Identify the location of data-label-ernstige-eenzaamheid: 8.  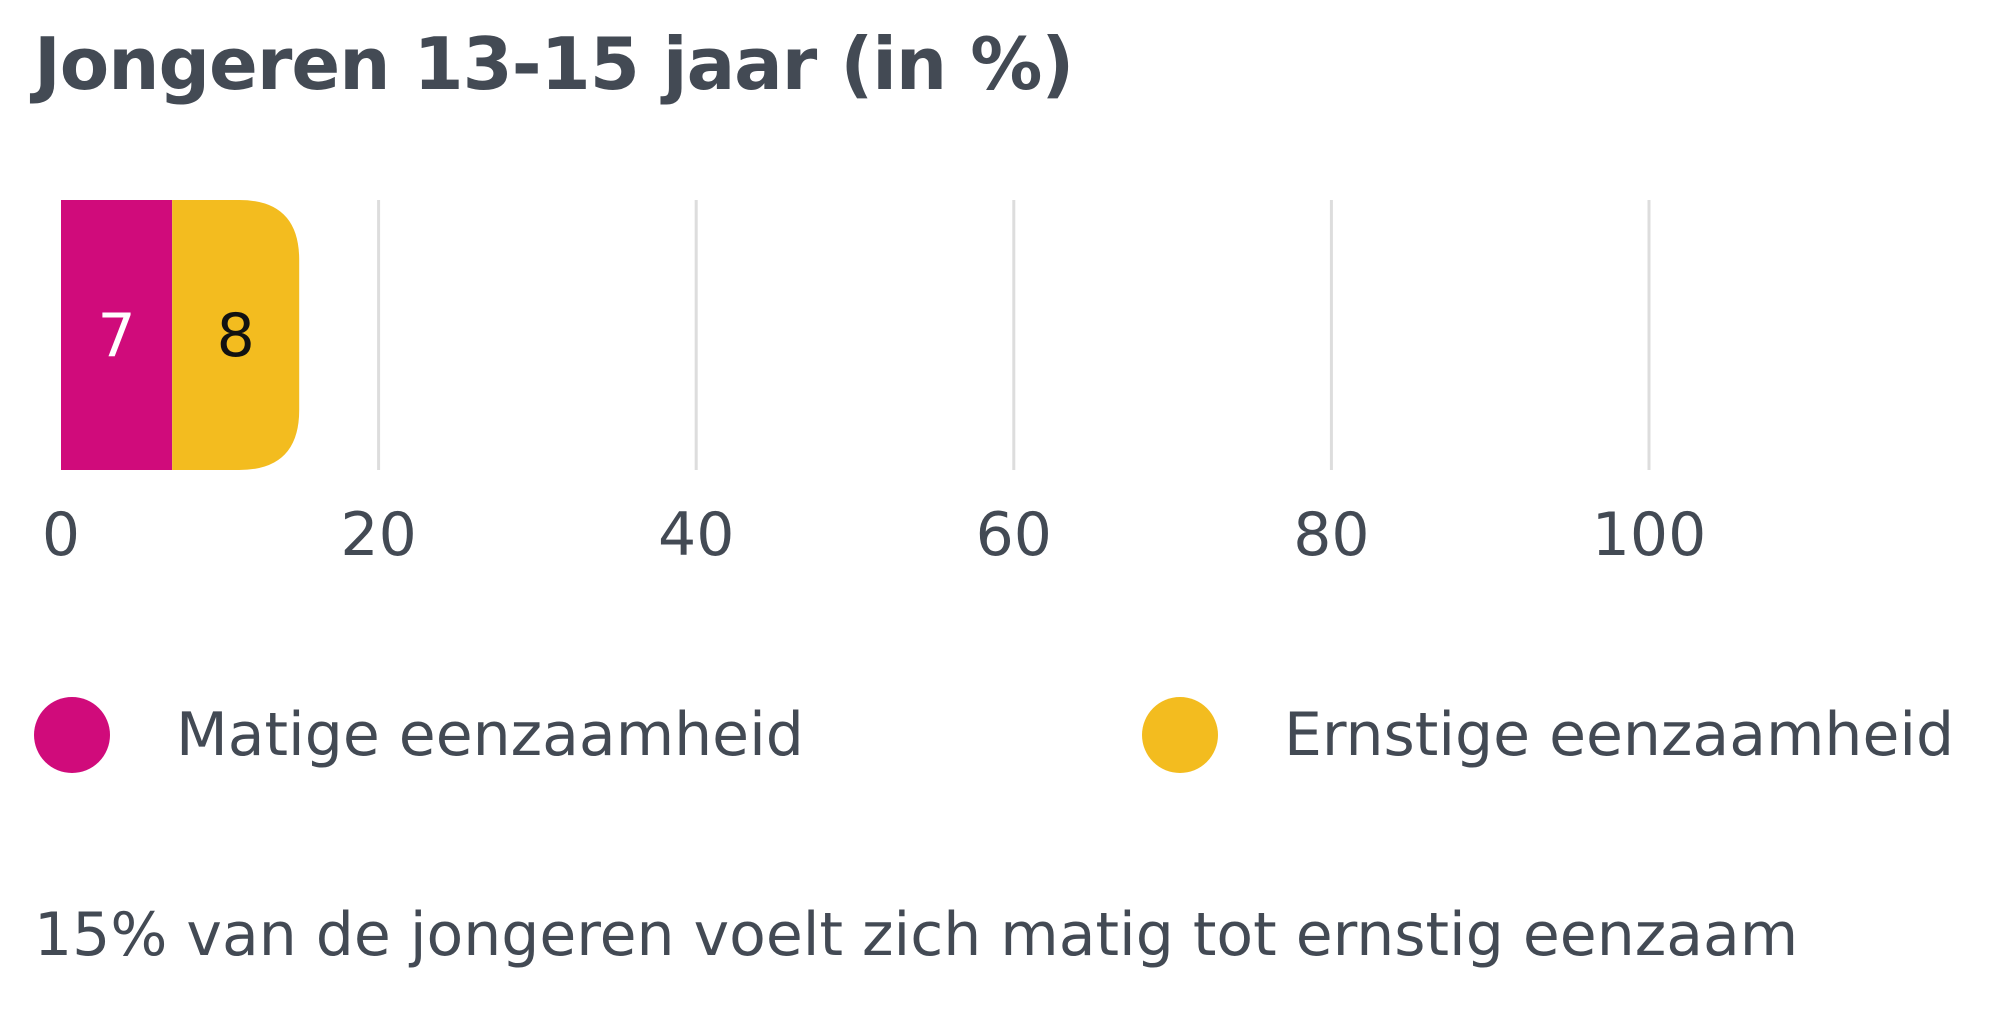
(236, 336).